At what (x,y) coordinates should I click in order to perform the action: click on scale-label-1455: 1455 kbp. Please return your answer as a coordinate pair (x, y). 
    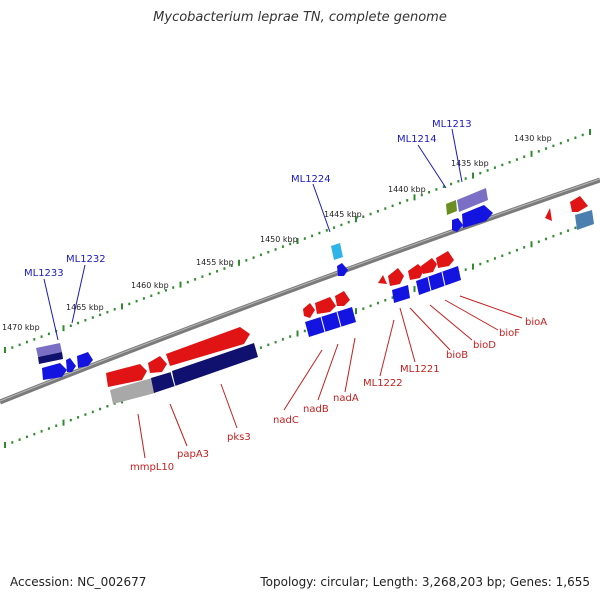
    Looking at the image, I should click on (215, 262).